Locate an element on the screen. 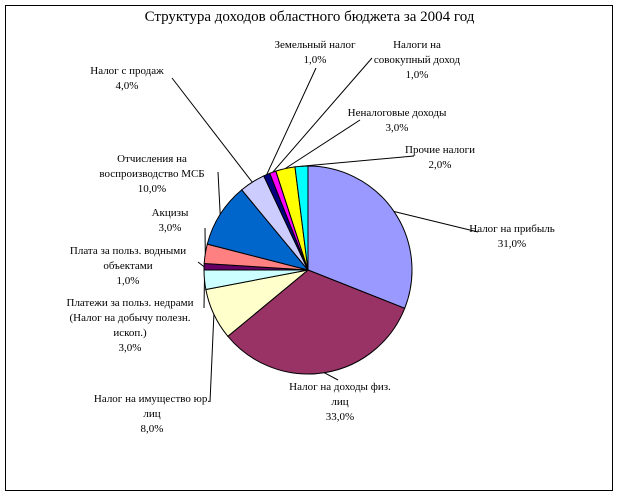  slice-label: Земельный налог 1,0% is located at coordinates (315, 53).